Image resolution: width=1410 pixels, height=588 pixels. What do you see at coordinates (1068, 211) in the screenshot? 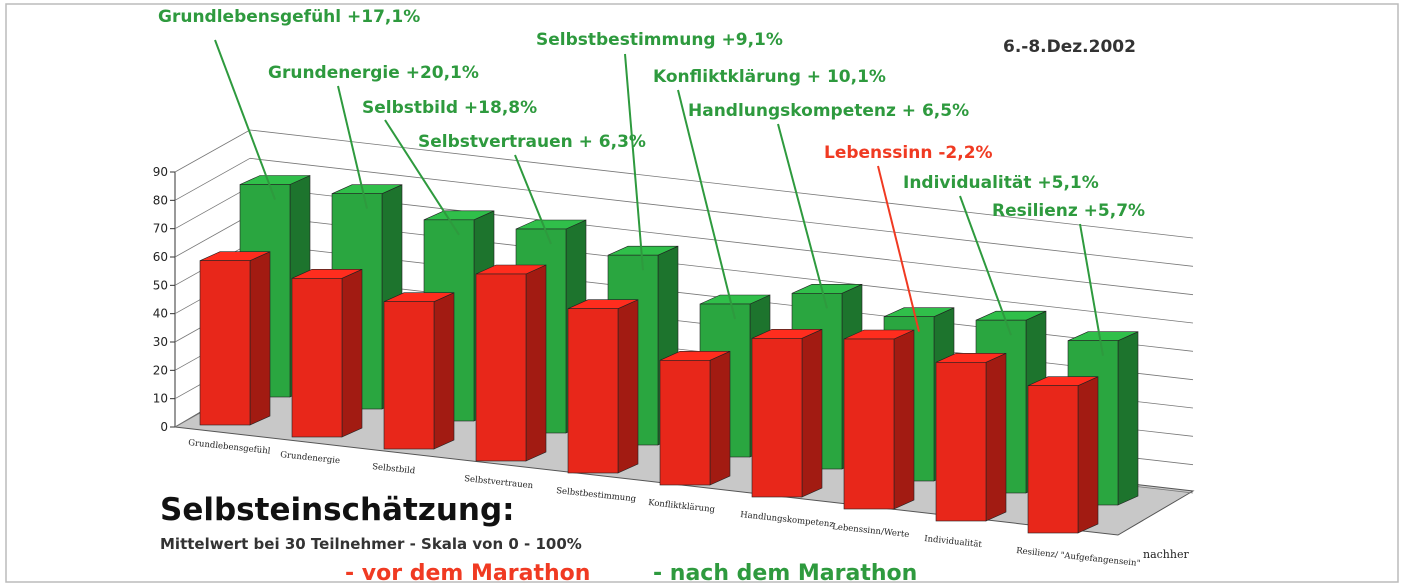
I see `annotation: Resilienz +5,7%` at bounding box center [1068, 211].